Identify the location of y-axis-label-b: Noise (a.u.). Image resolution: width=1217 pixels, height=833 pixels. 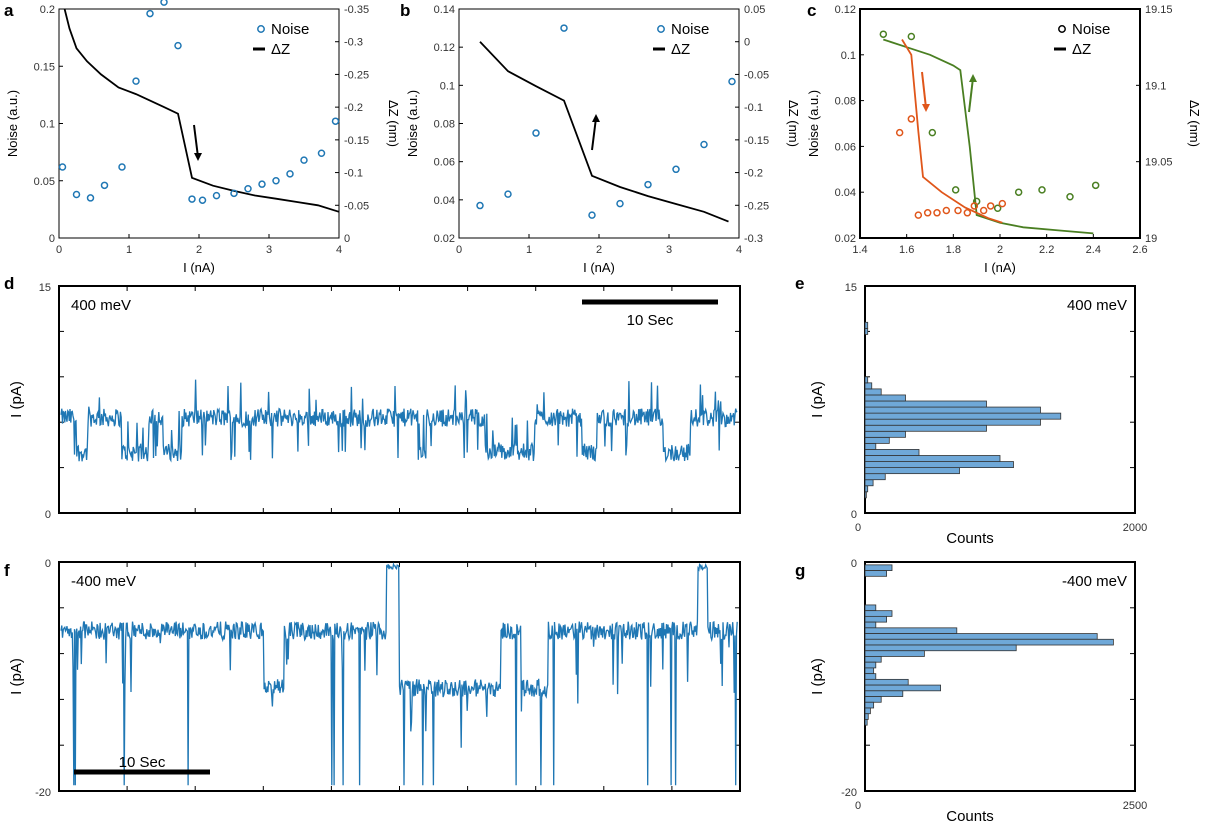
(412, 123).